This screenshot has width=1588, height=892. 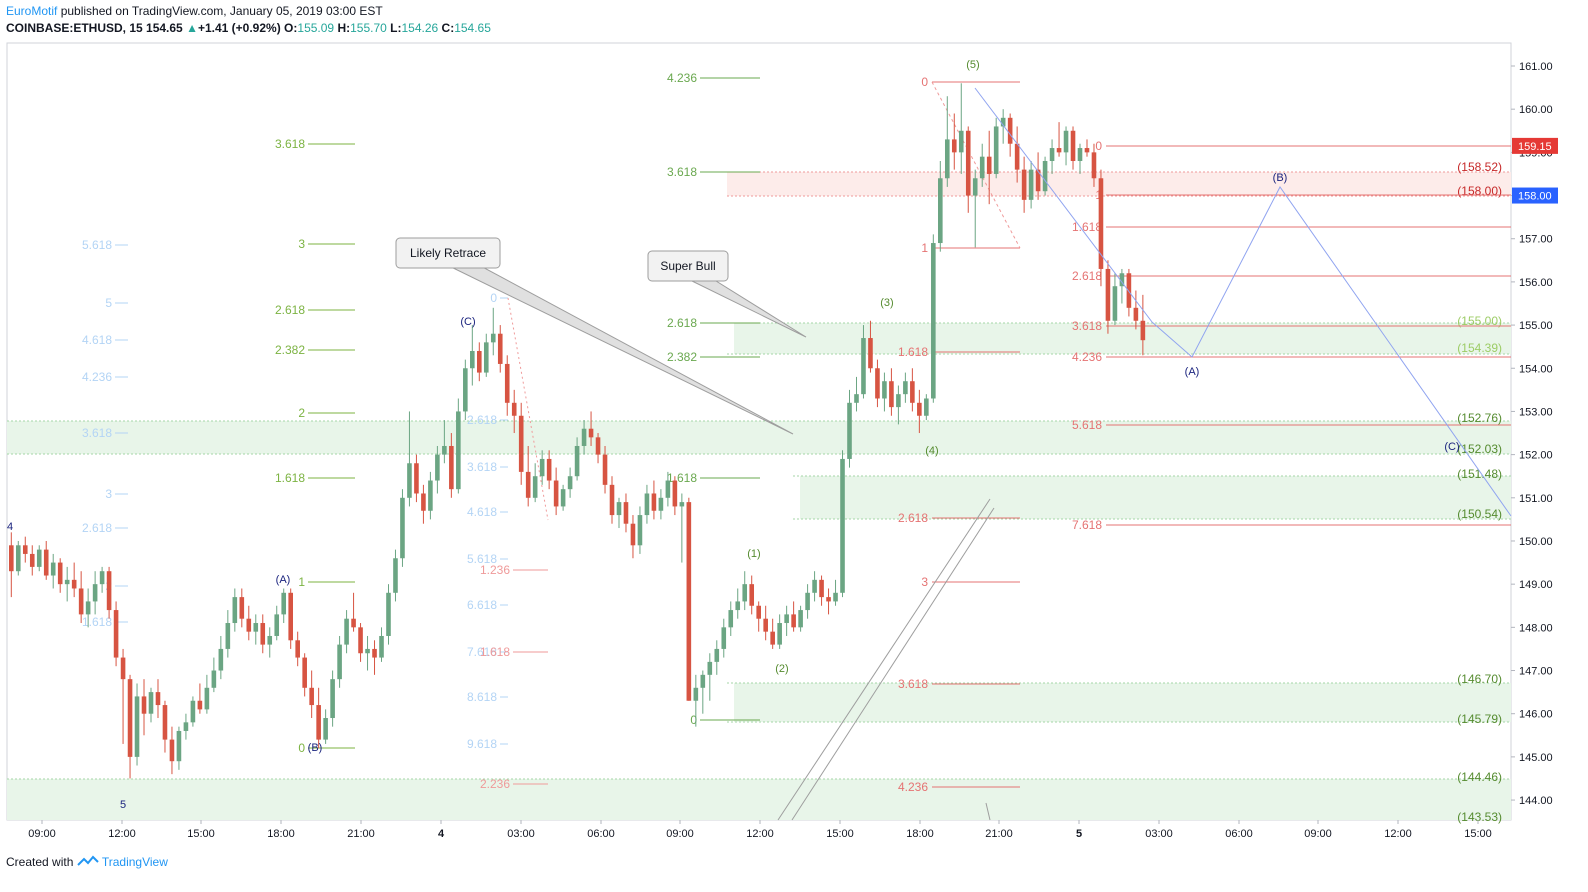 What do you see at coordinates (1536, 283) in the screenshot?
I see `price-tick-label: 156.00` at bounding box center [1536, 283].